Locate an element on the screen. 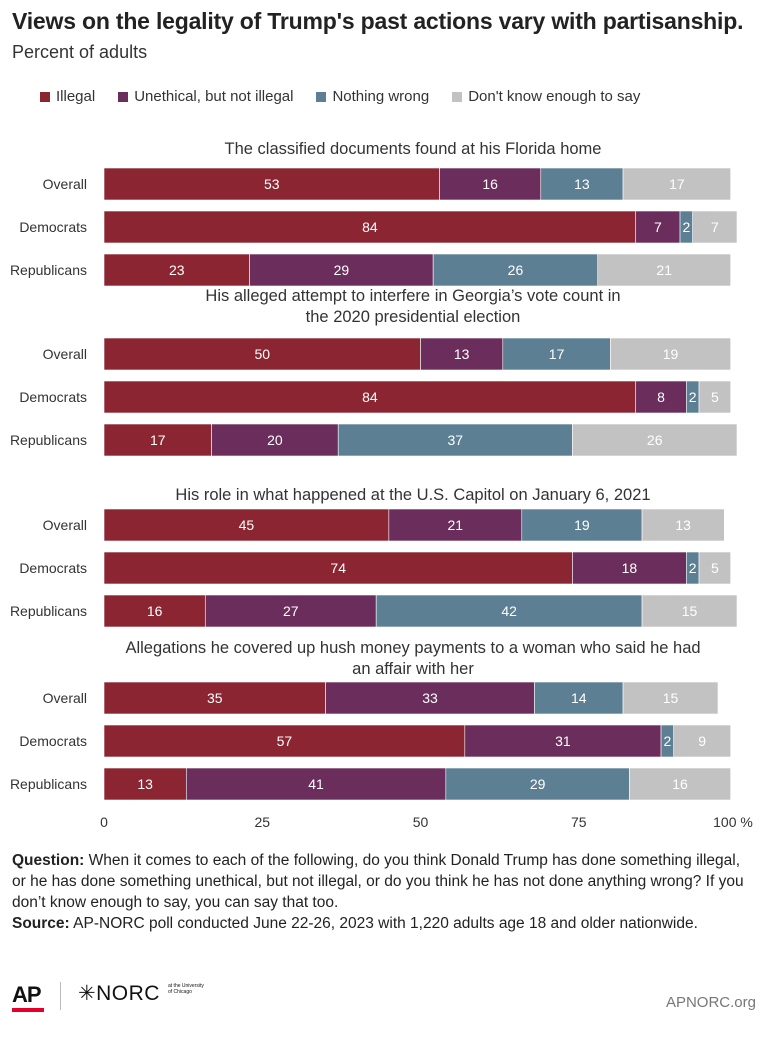  data-label: 57 is located at coordinates (285, 741).